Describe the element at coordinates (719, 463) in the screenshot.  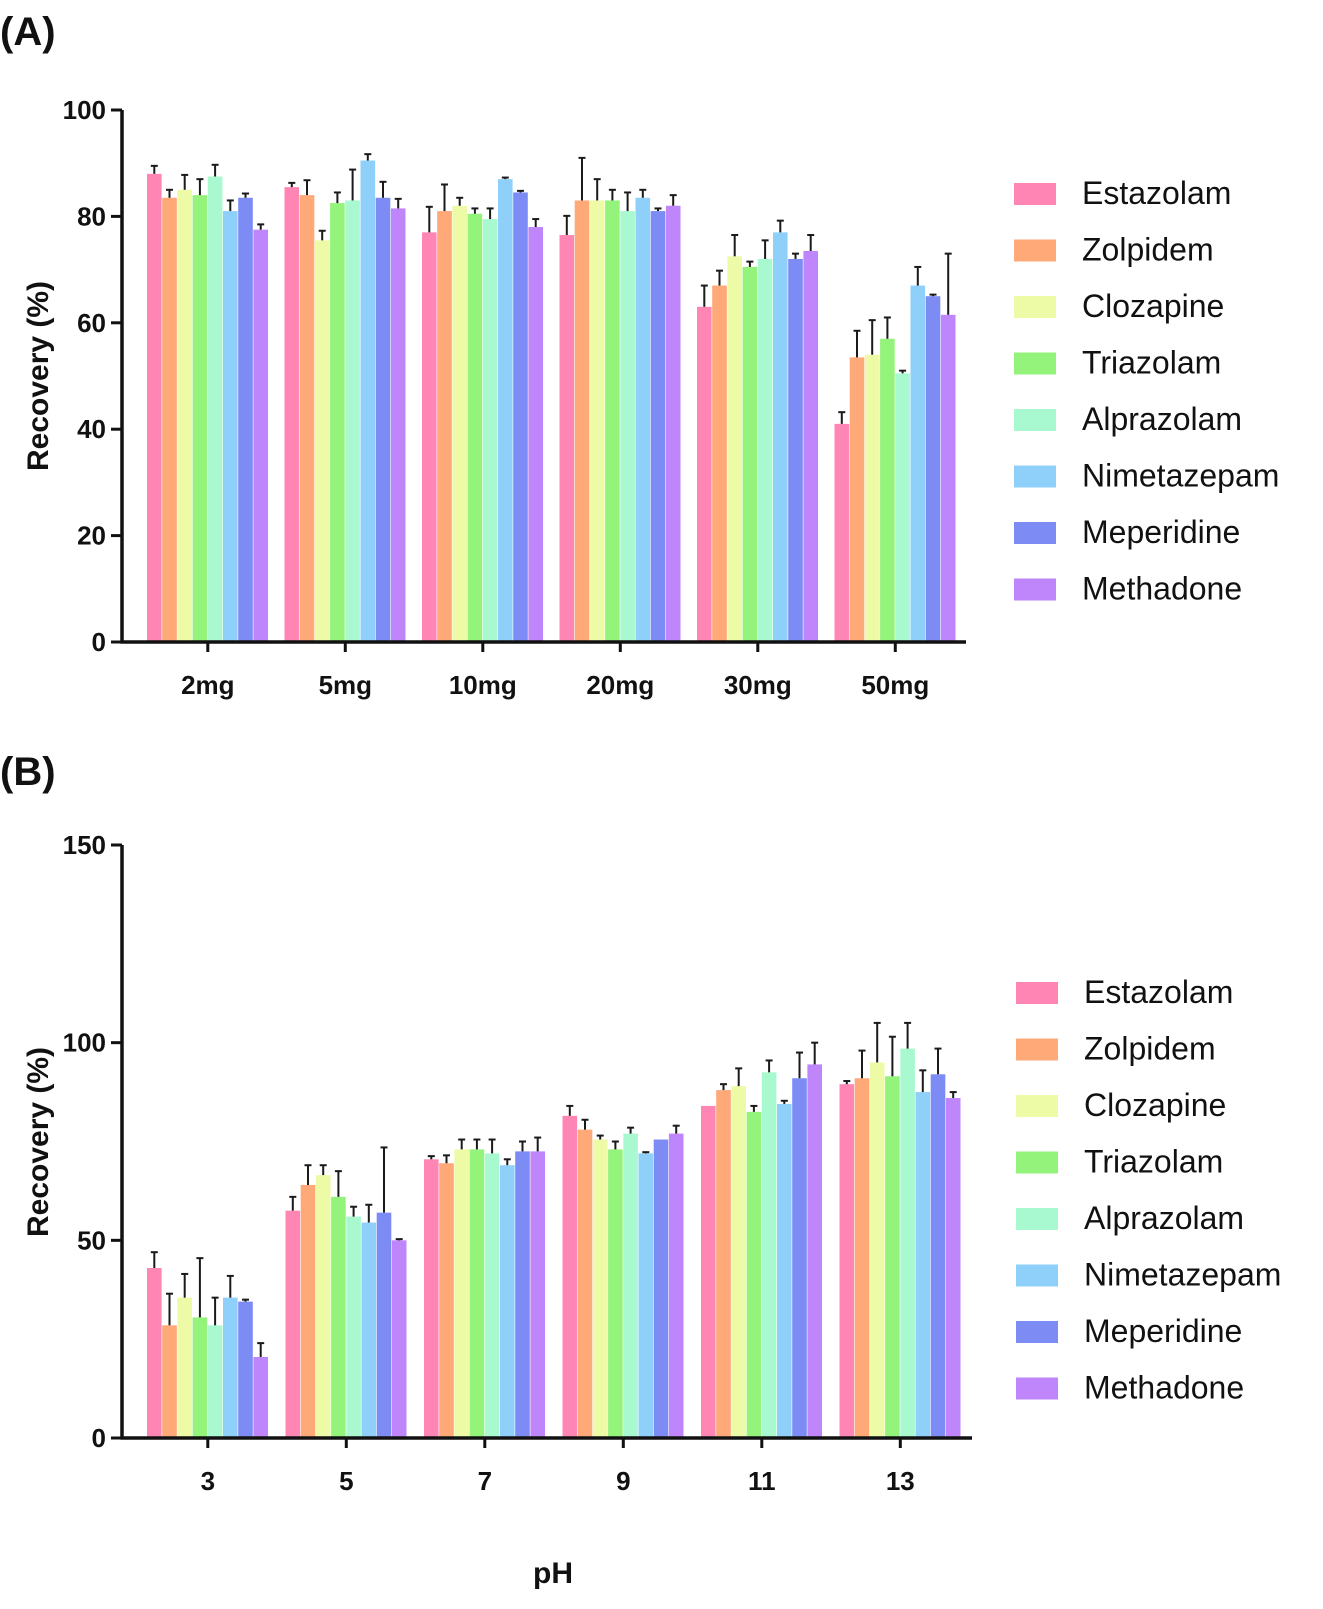
I see `bar-a-zolpidem-30mg` at that location.